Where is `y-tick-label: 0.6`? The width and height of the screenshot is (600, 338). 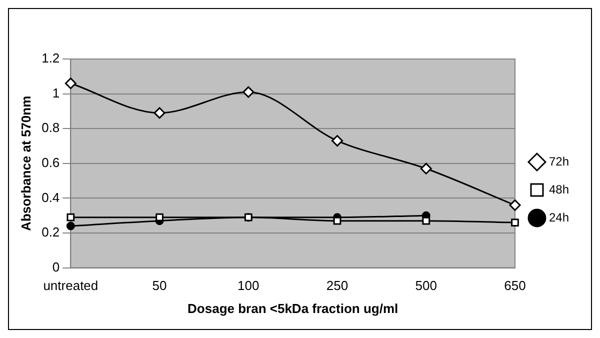 y-tick-label: 0.6 is located at coordinates (51, 162).